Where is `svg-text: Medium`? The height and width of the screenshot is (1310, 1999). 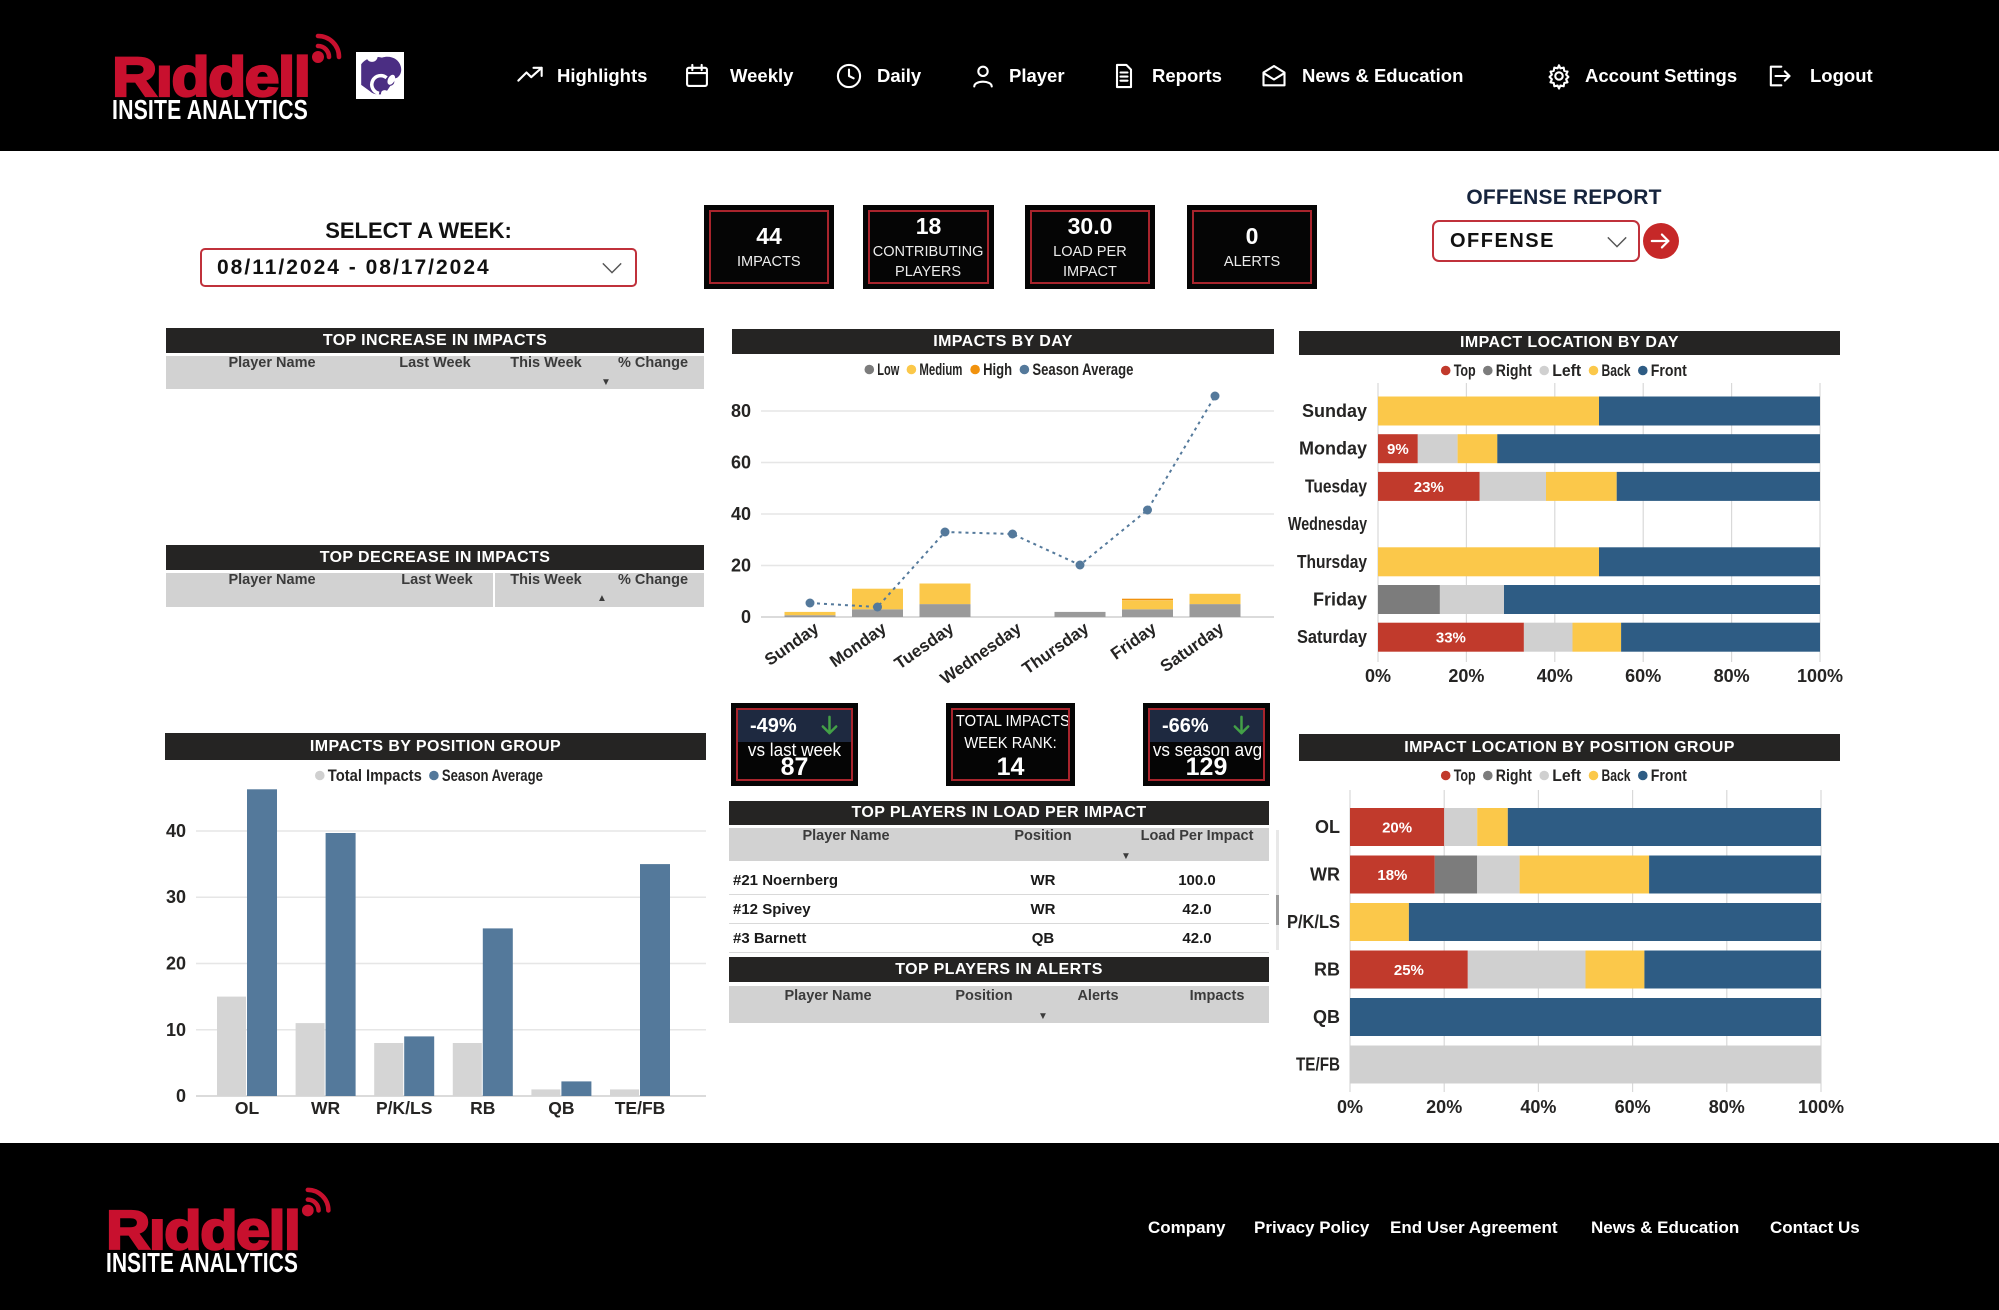
svg-text: Medium is located at coordinates (940, 369).